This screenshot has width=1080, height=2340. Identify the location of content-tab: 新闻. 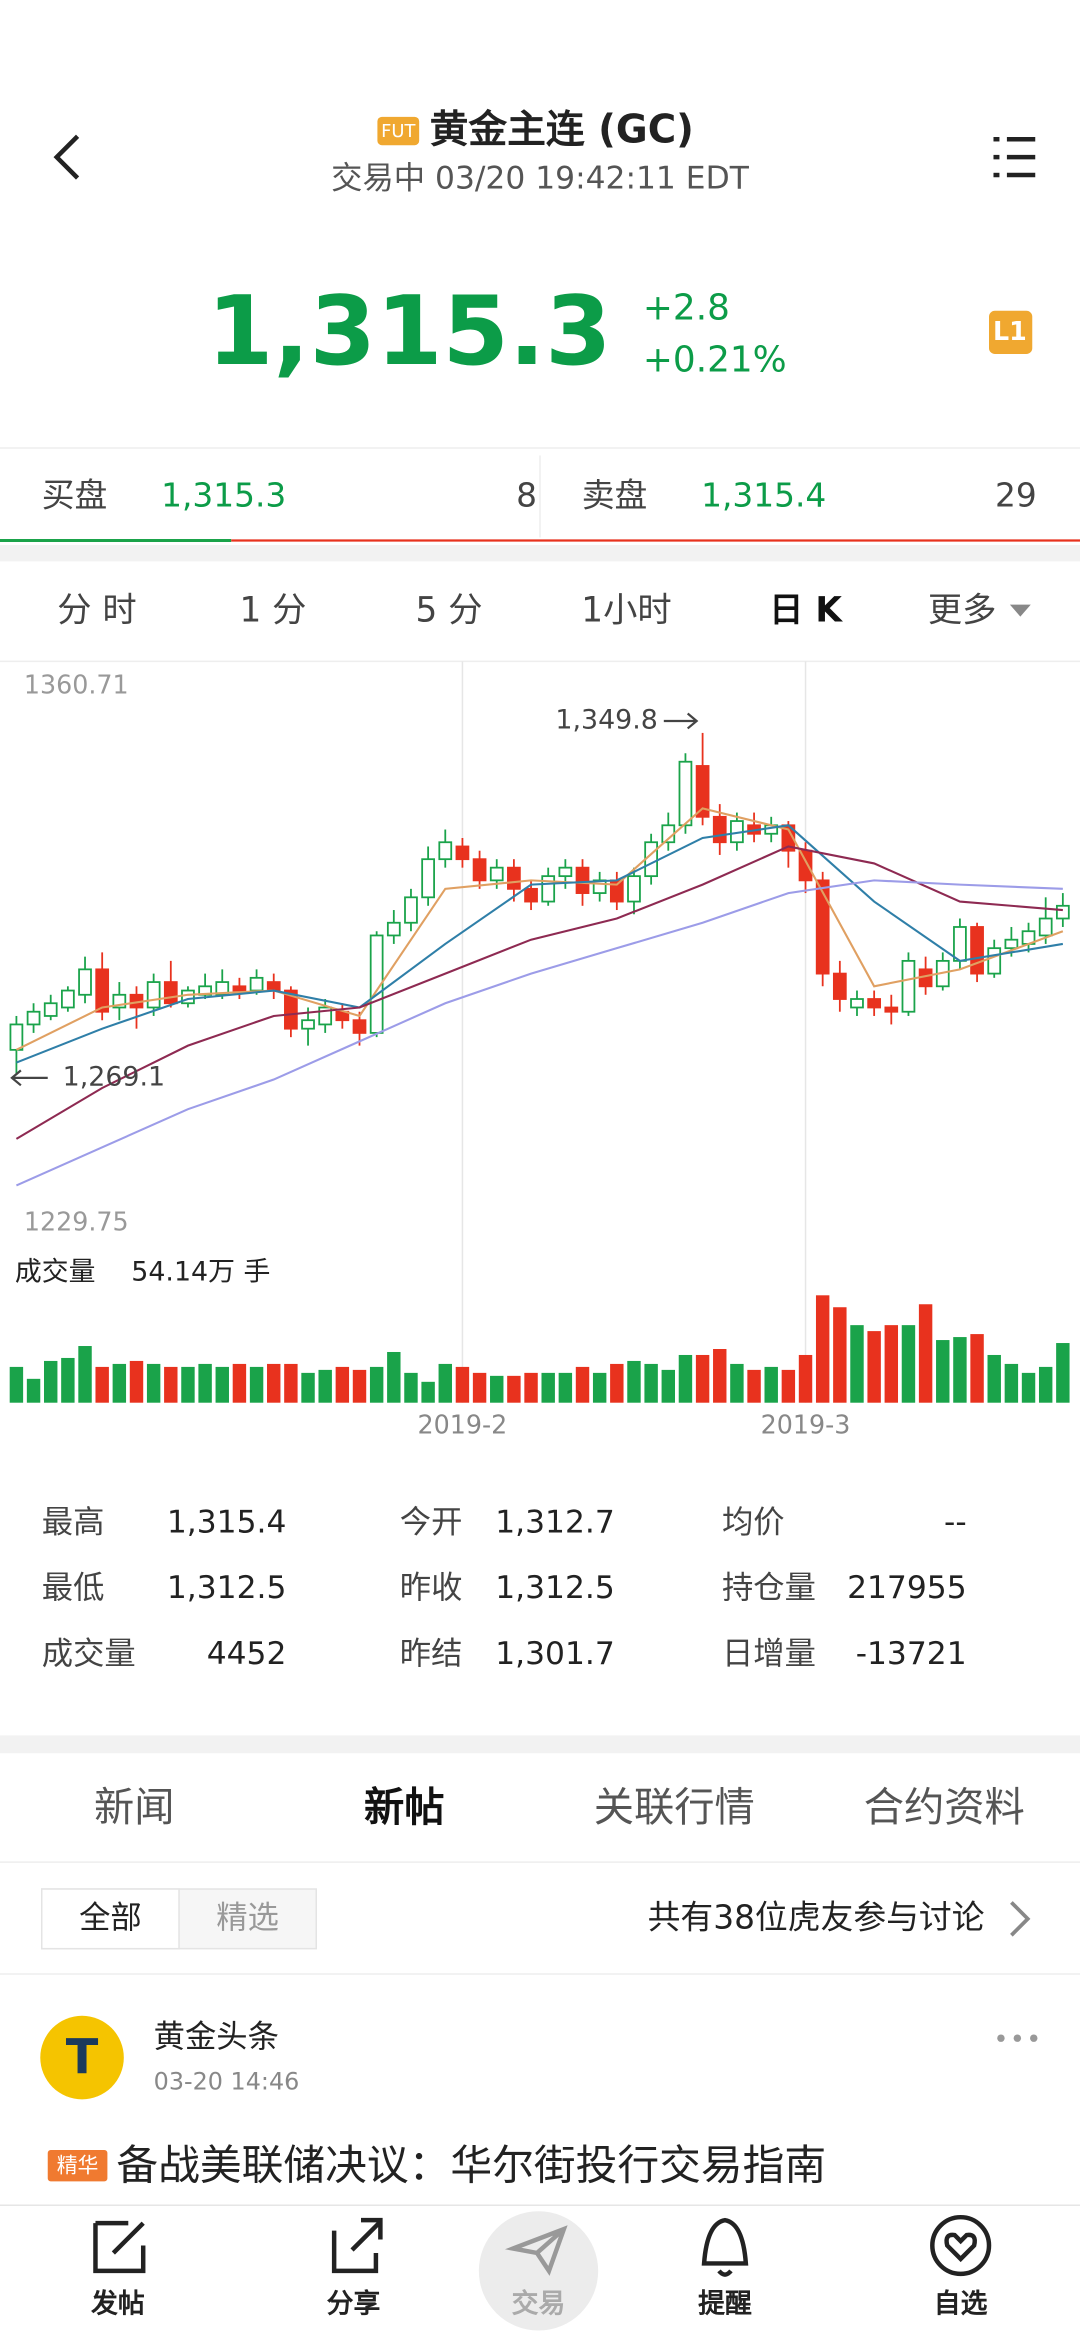
(134, 1808).